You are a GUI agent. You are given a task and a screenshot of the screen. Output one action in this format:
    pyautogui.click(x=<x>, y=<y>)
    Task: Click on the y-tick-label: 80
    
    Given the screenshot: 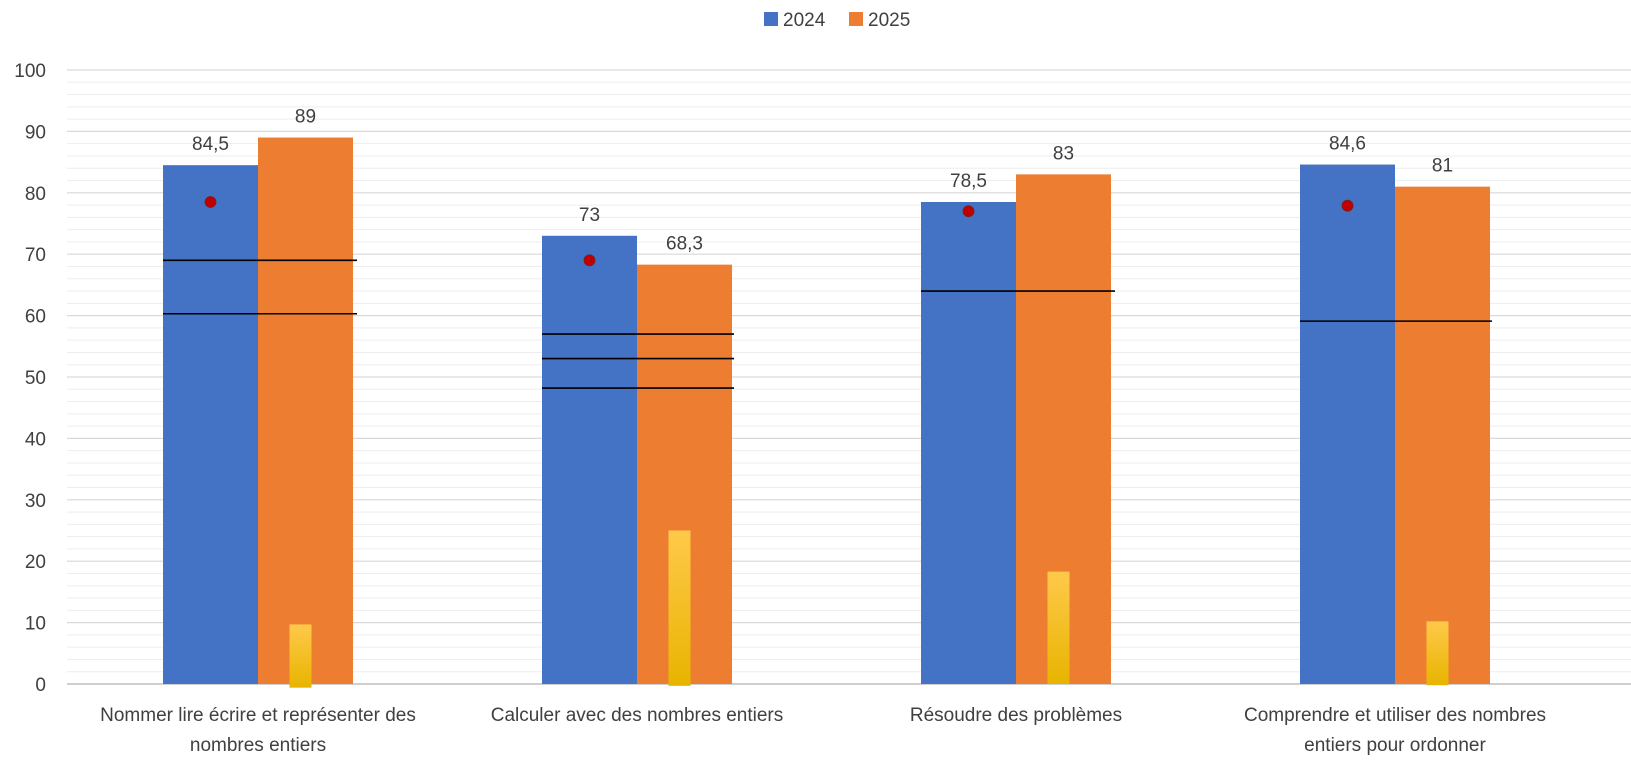 What is the action you would take?
    pyautogui.click(x=35, y=194)
    